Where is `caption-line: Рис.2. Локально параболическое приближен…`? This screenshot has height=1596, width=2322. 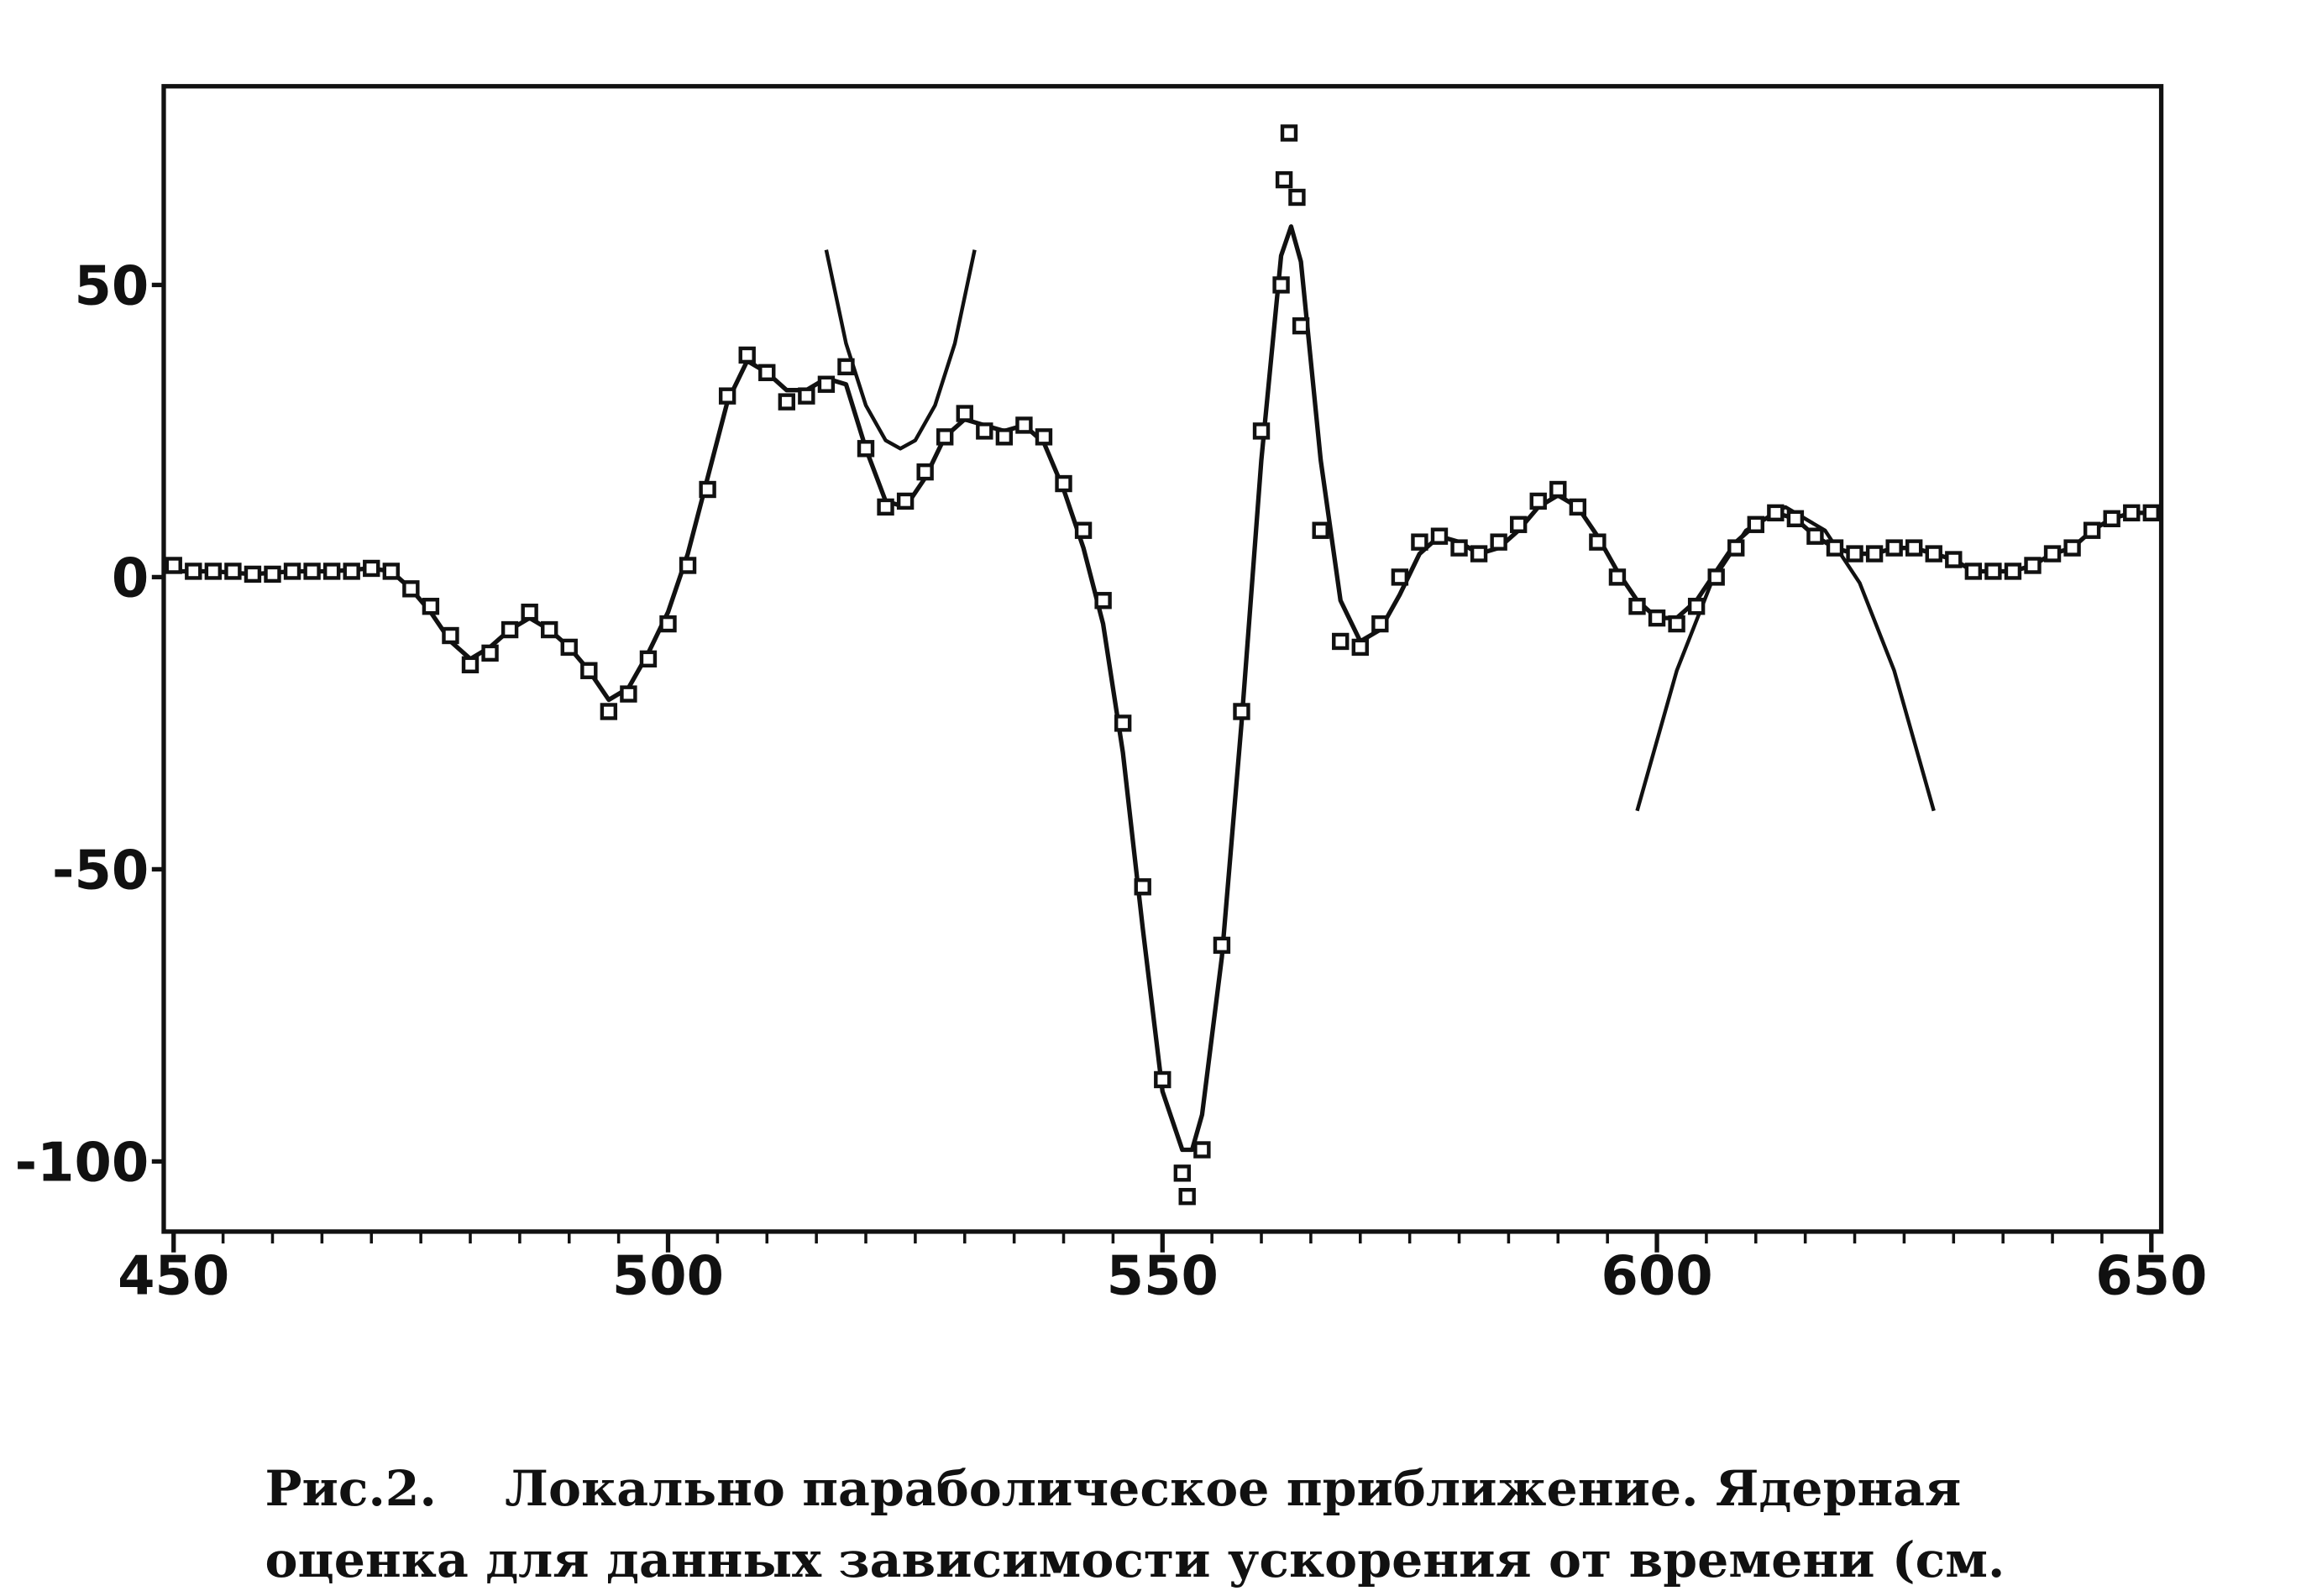 caption-line: Рис.2. Локально параболическое приближен… is located at coordinates (1113, 1488).